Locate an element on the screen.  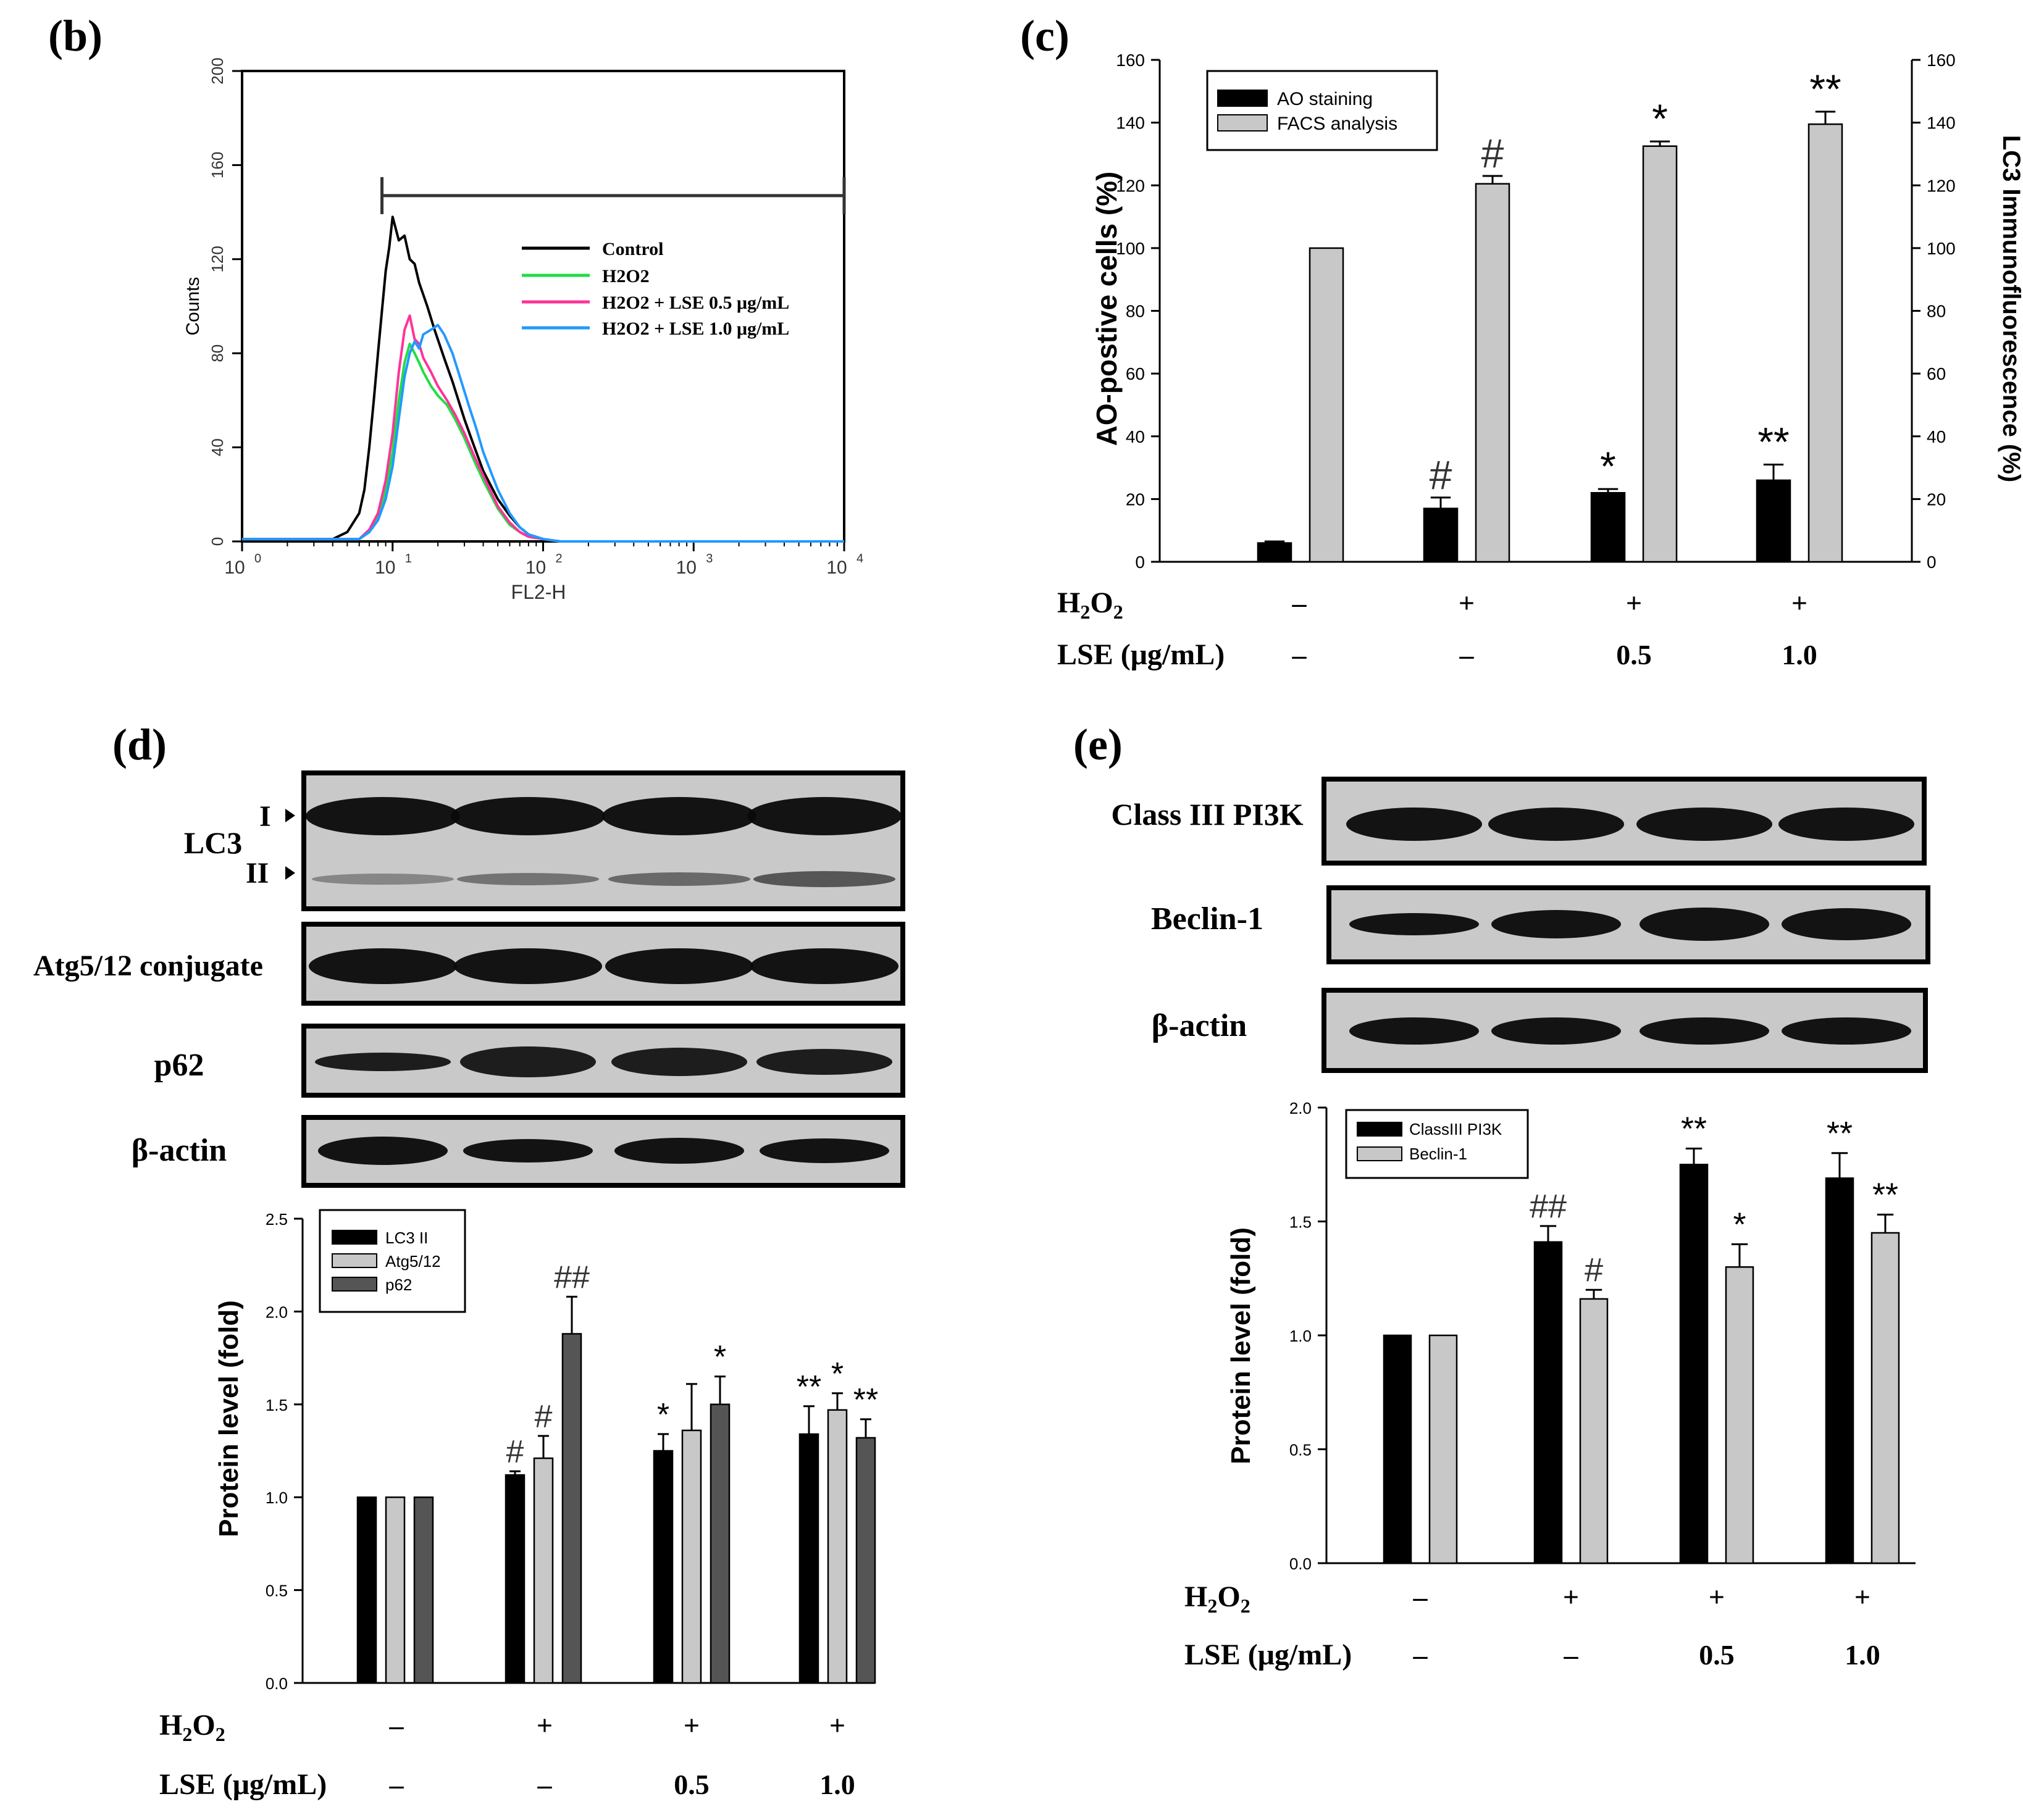
d-bar-chart: 0.00.51.01.52.02.5####**** *** is located at coordinates (572, 1451).